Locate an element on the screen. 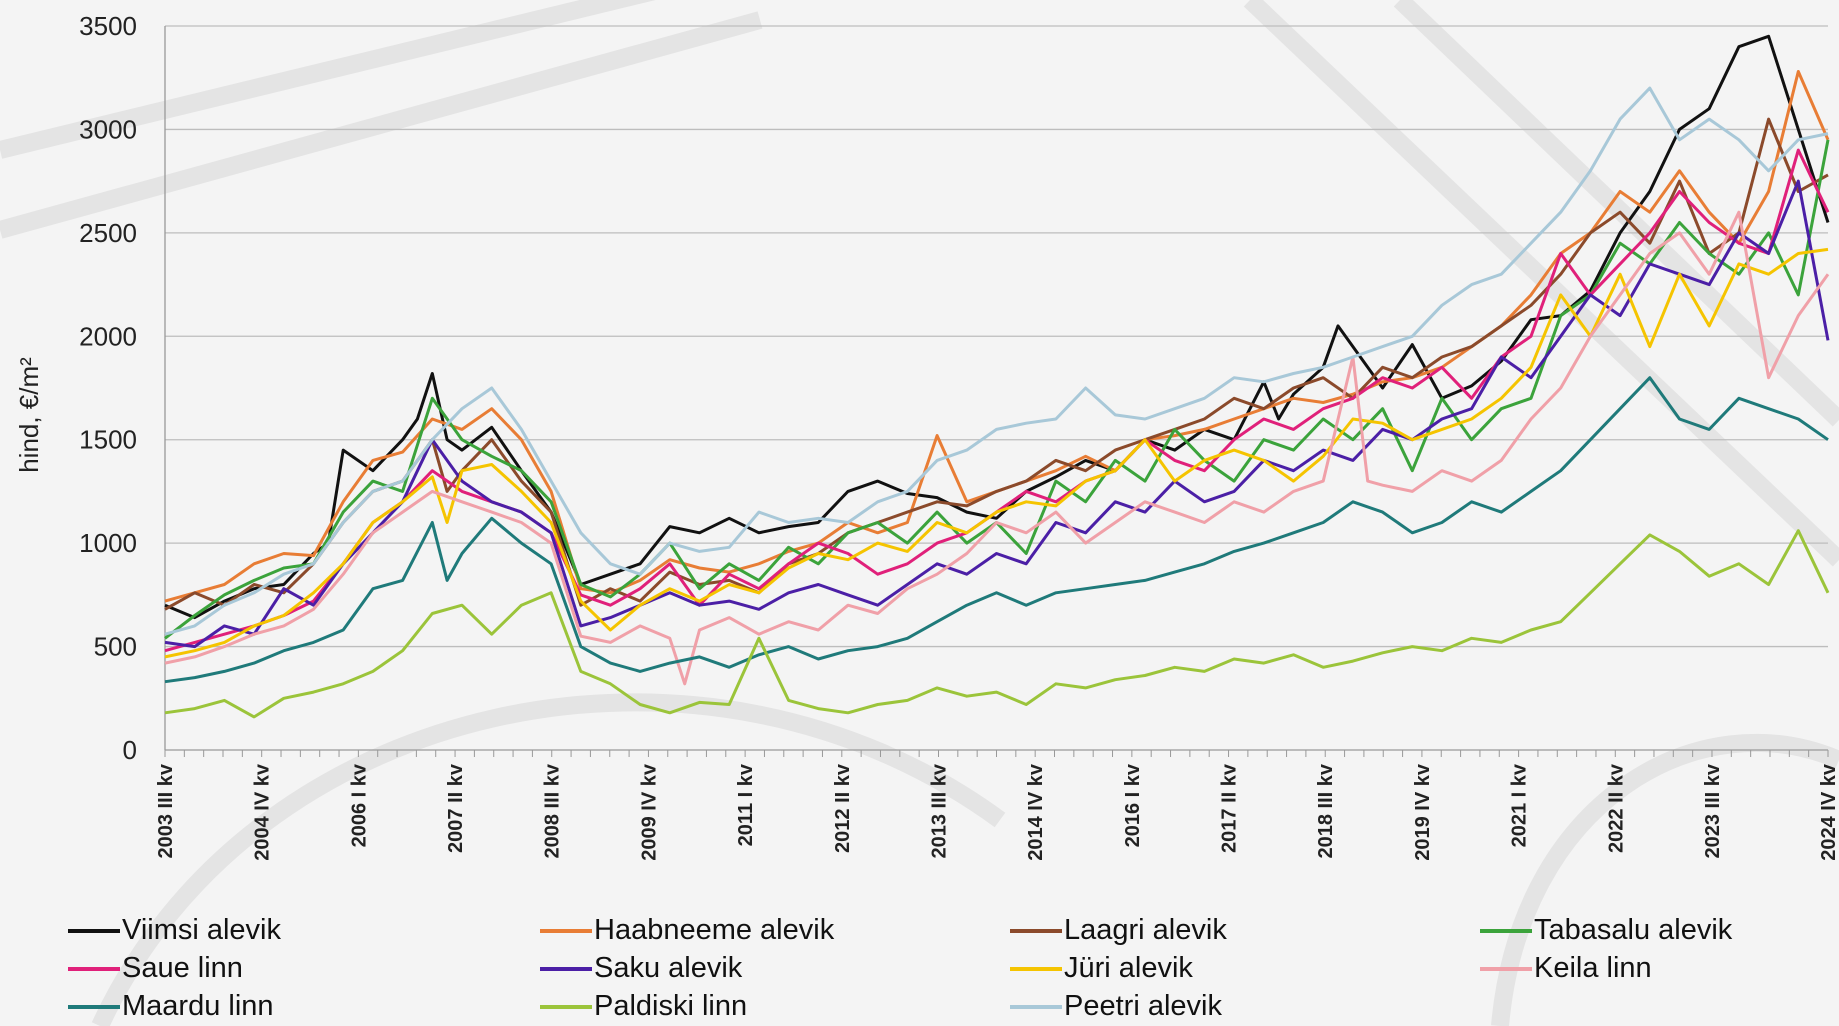 This screenshot has height=1026, width=1839. x-tick-label: 2017 II kv is located at coordinates (1230, 808).